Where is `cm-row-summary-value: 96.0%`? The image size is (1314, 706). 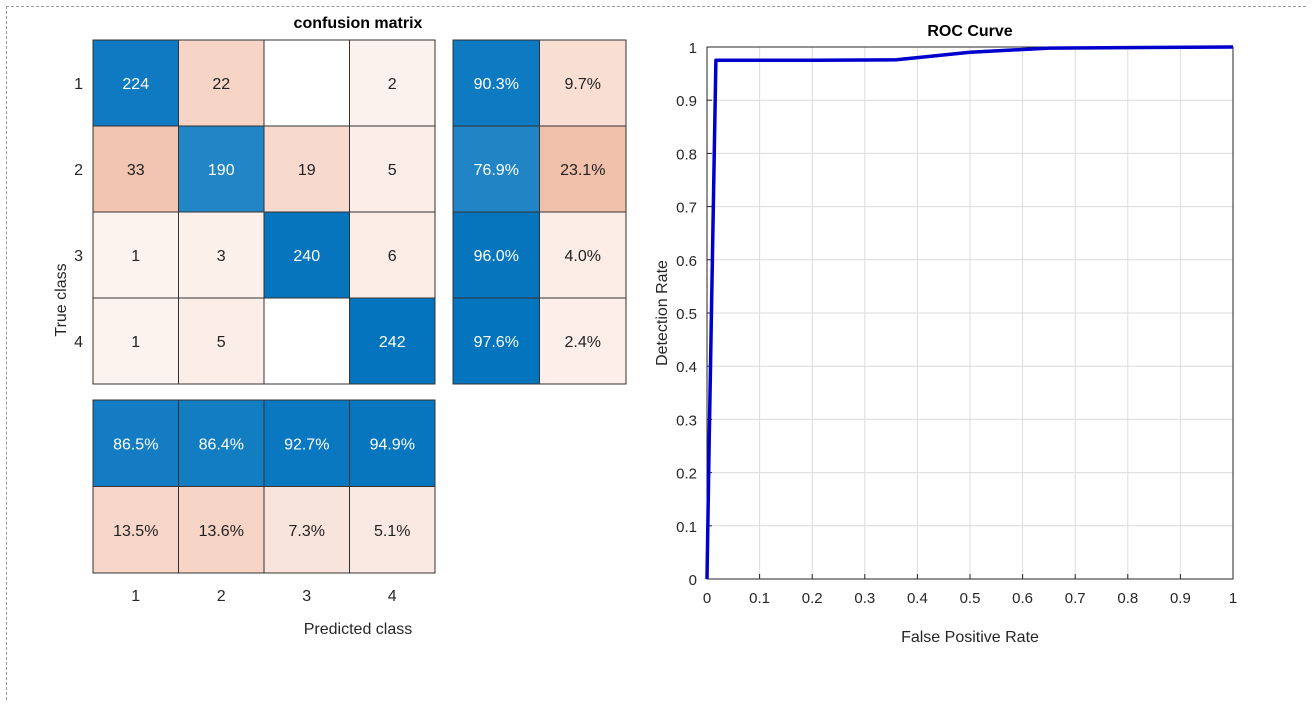
cm-row-summary-value: 96.0% is located at coordinates (496, 256).